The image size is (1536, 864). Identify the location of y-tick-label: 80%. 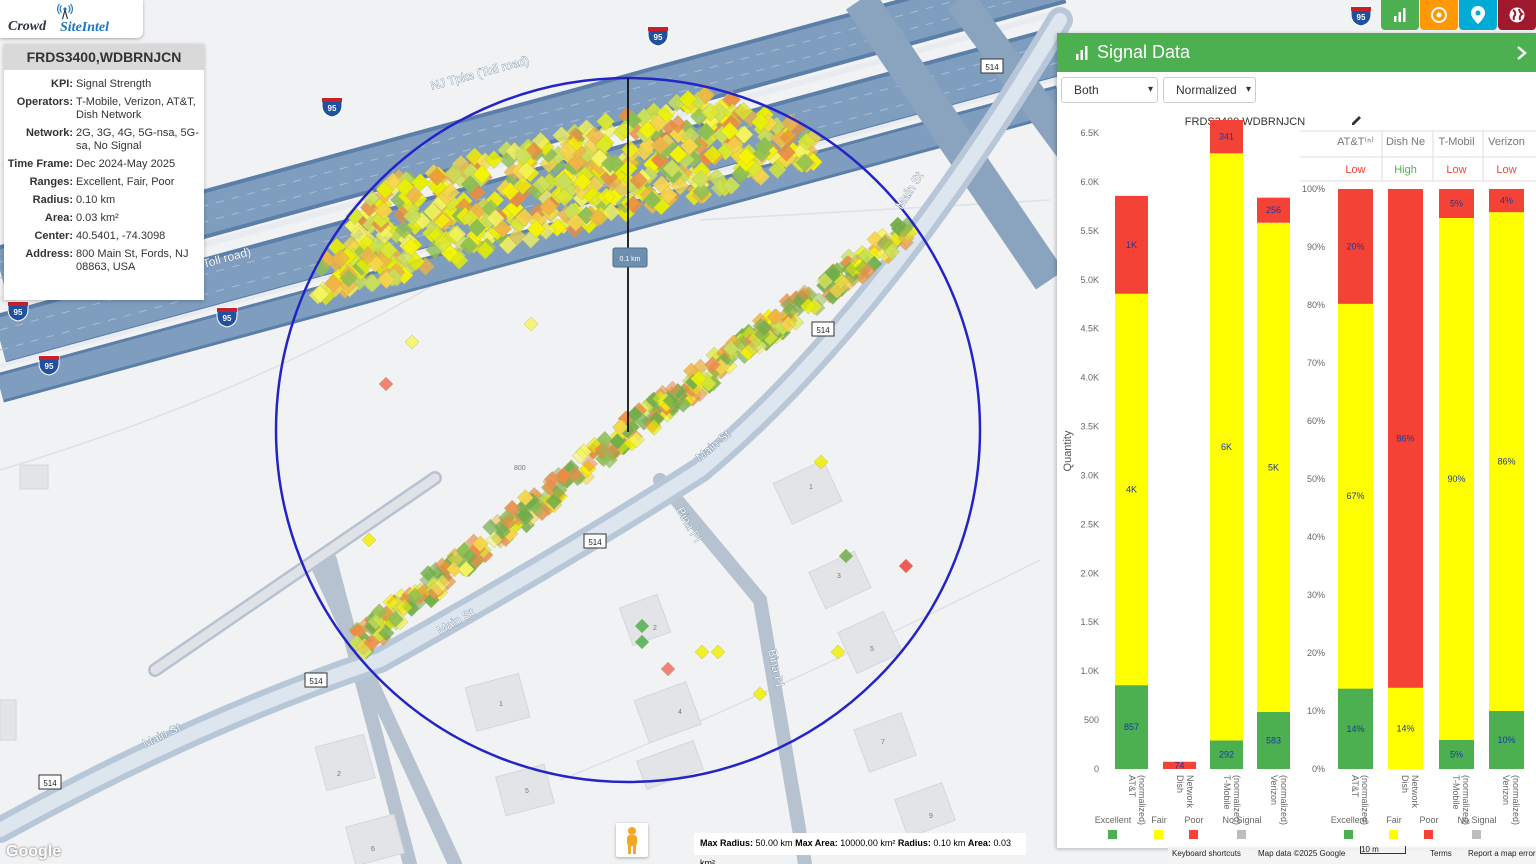
(1316, 305).